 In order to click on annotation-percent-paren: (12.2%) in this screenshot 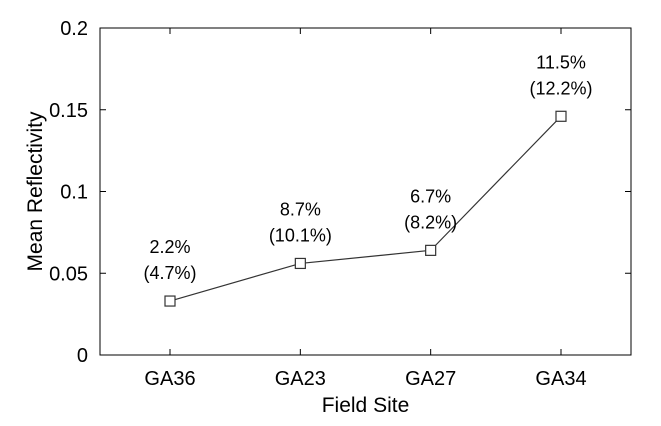, I will do `click(560, 88)`.